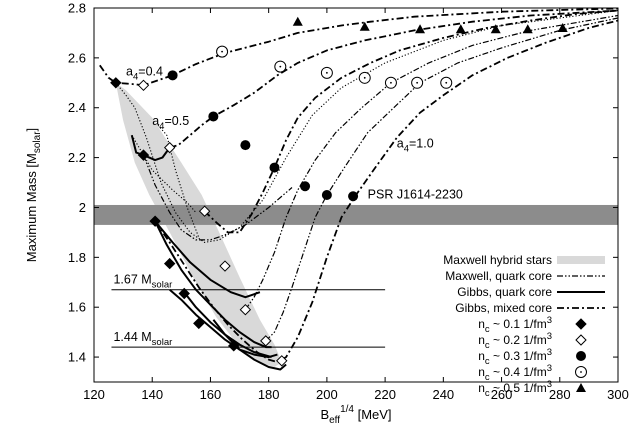  I want to click on curve-label: a4=0.4, so click(144, 73).